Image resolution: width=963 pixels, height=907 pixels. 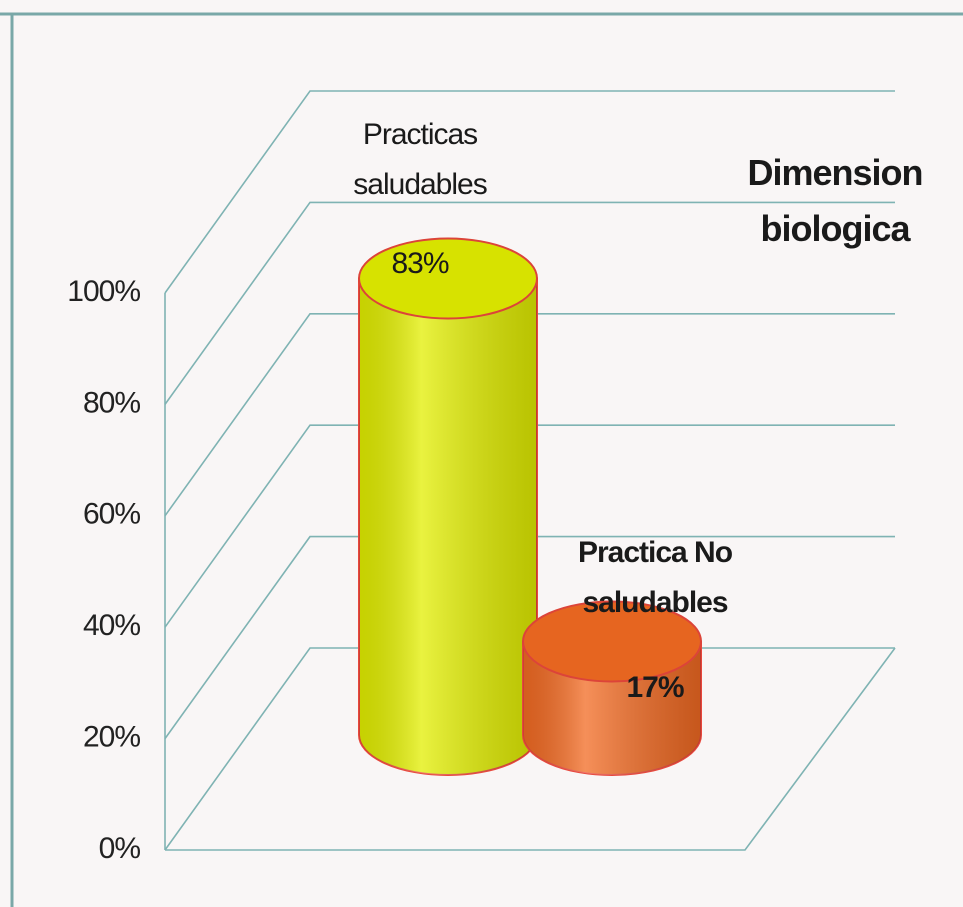 I want to click on y-tick-label: 0%, so click(x=120, y=848).